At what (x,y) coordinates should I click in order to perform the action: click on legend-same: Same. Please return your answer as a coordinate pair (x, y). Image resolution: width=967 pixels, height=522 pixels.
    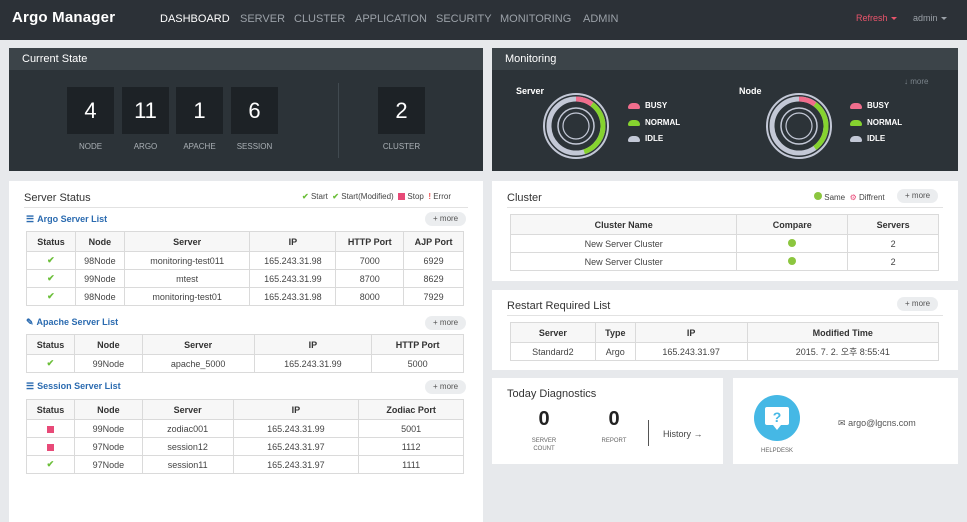
    Looking at the image, I should click on (835, 197).